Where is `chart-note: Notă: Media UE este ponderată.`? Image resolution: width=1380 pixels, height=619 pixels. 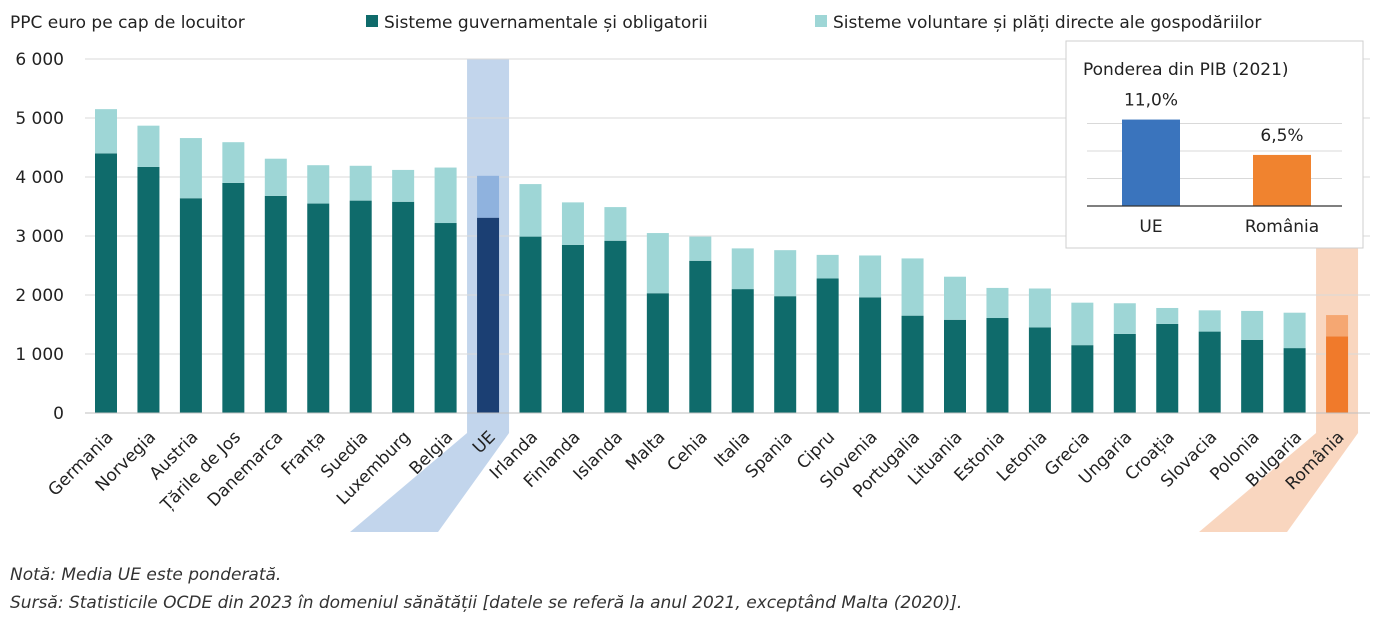
chart-note: Notă: Media UE este ponderată. is located at coordinates (146, 575).